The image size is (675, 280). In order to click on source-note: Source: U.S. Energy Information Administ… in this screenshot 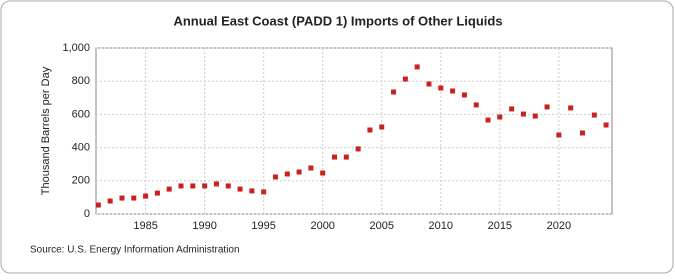, I will do `click(135, 250)`.